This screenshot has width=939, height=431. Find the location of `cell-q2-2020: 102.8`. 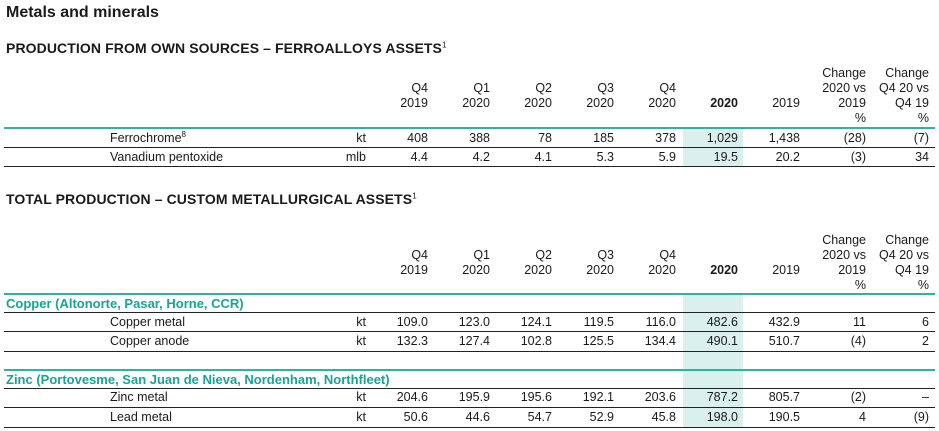

cell-q2-2020: 102.8 is located at coordinates (536, 341).